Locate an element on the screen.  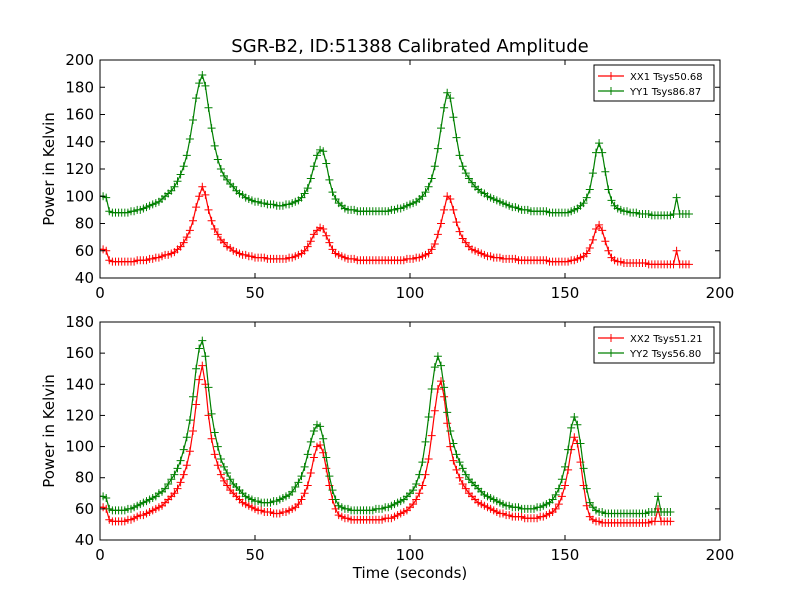
y-tick-label: 40 is located at coordinates (84, 540).